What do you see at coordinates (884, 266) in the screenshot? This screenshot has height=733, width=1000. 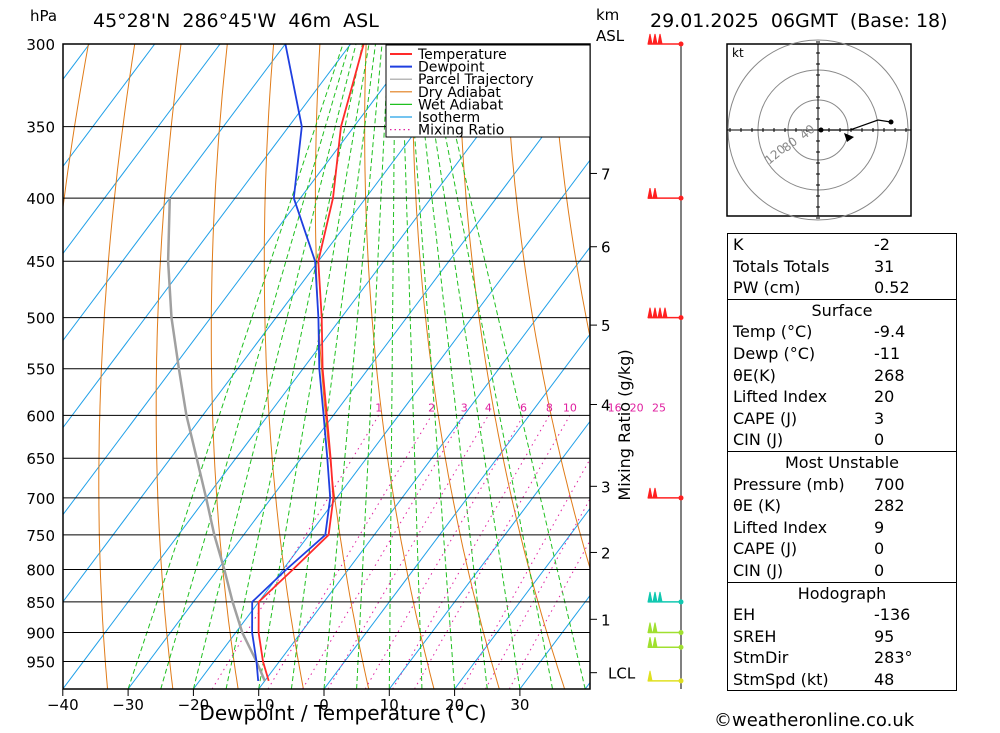 I see `tt-value: 31` at bounding box center [884, 266].